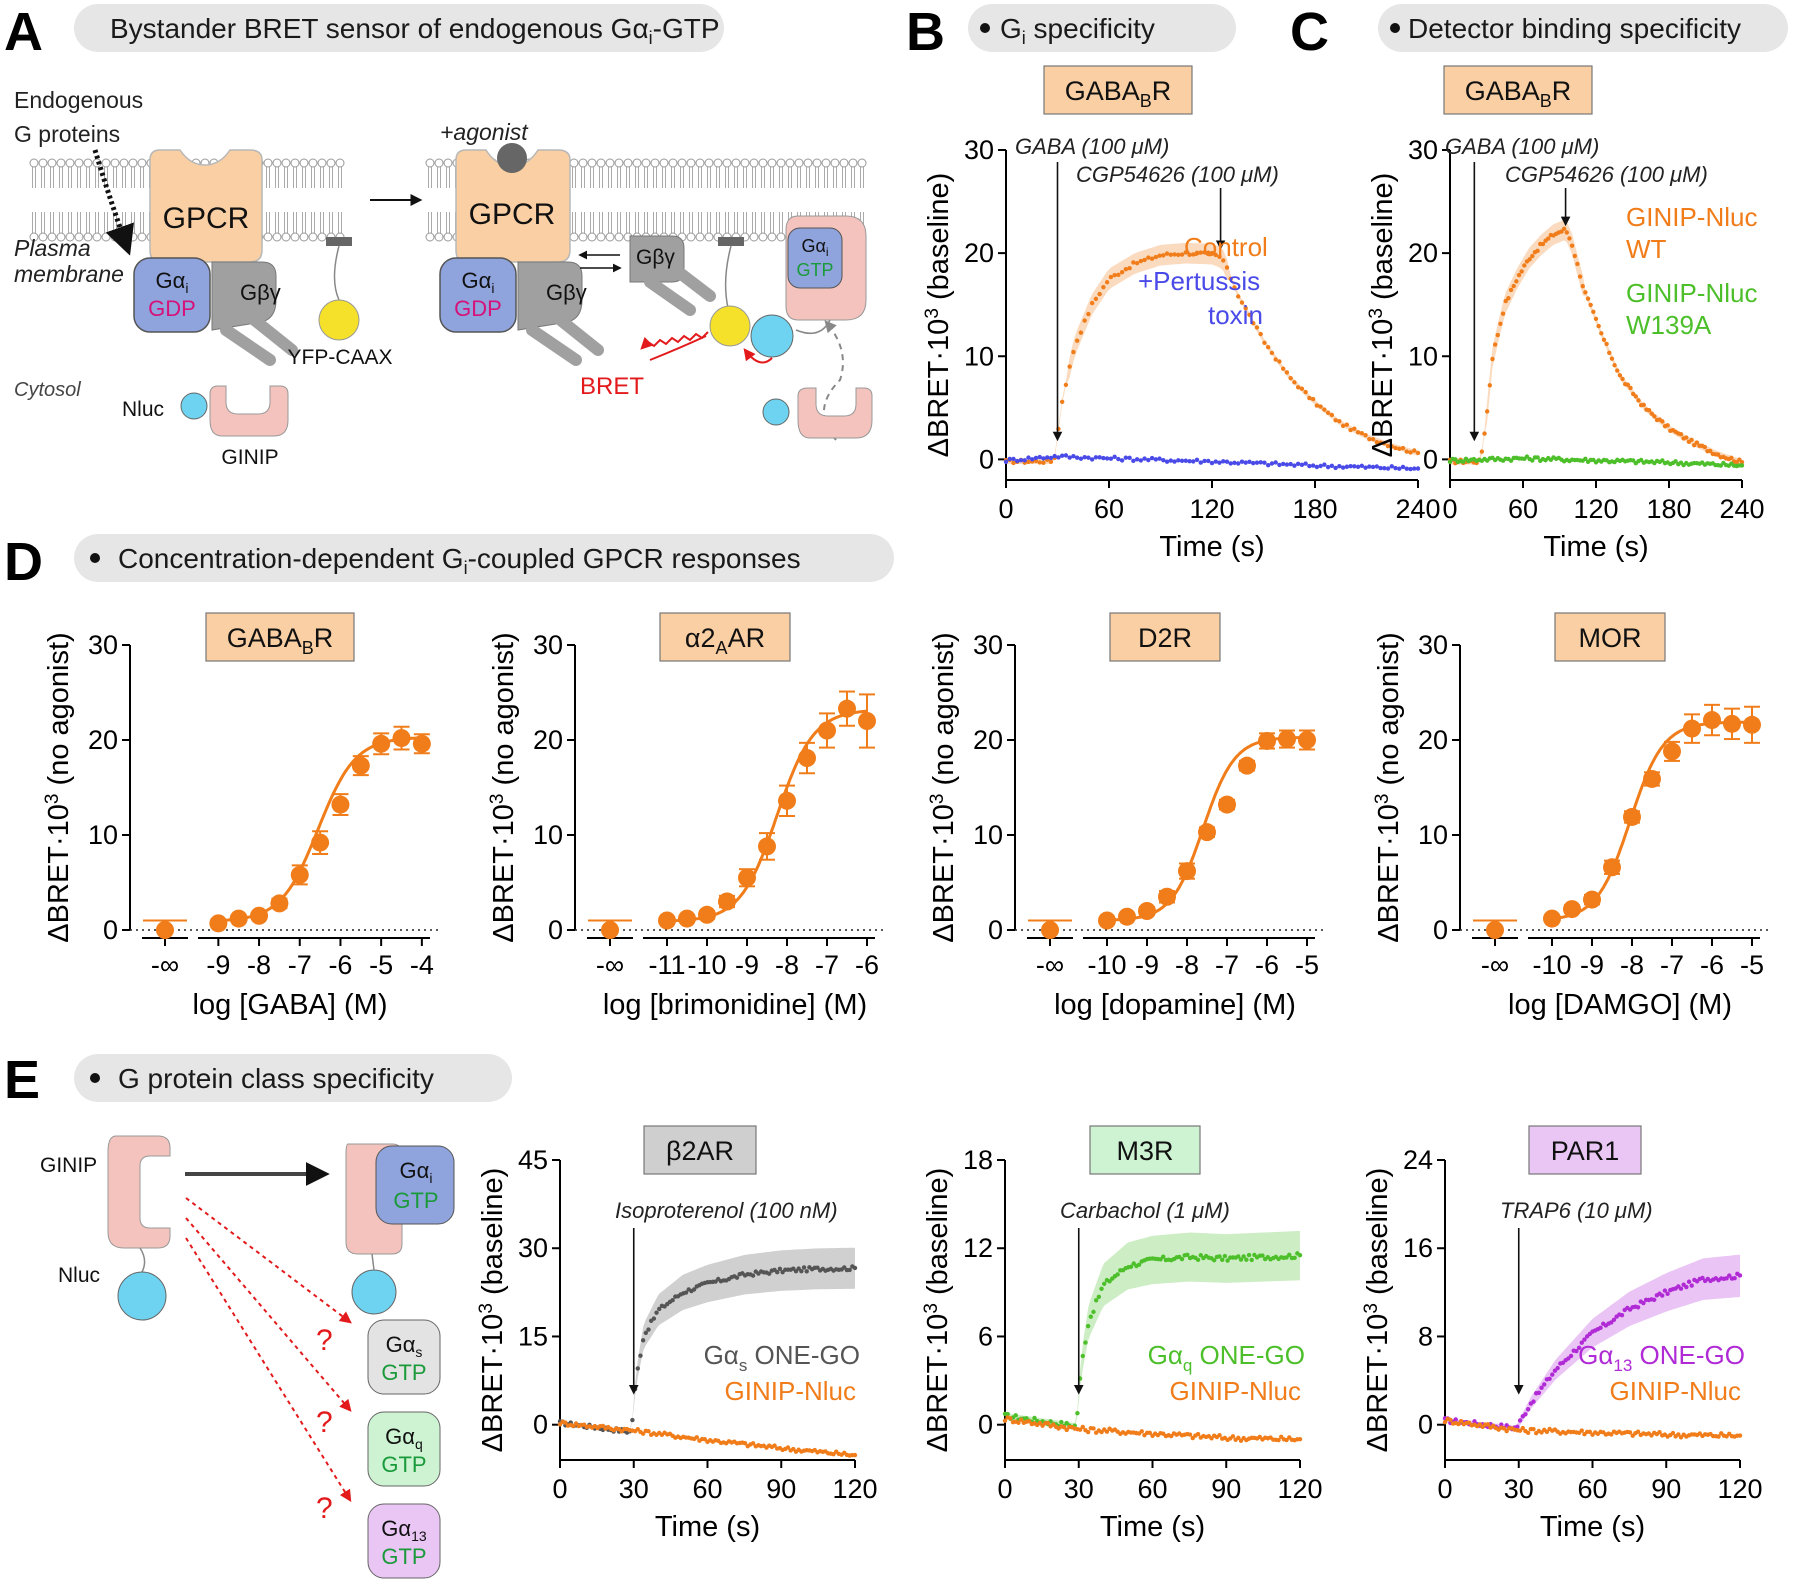  I want to click on panel-b-header: B Gi specificity, so click(1071, 32).